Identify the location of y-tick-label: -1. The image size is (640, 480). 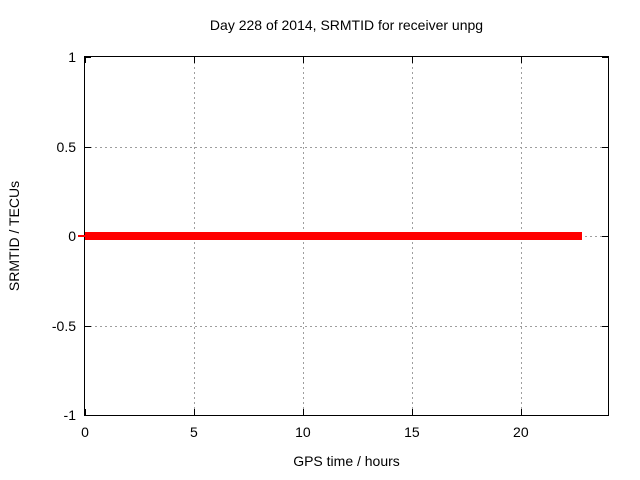
(69, 415).